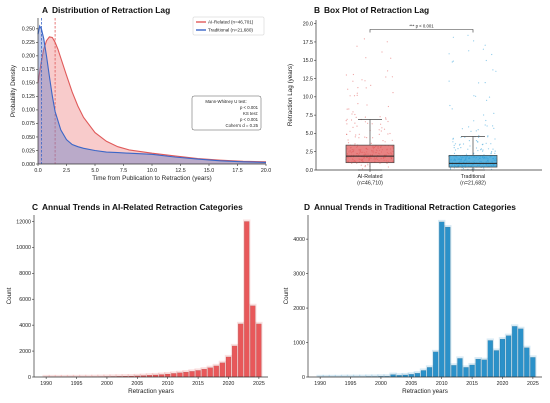 This screenshot has width=550, height=403. Describe the element at coordinates (28, 111) in the screenshot. I see `y-tick-label: 0.100` at that location.